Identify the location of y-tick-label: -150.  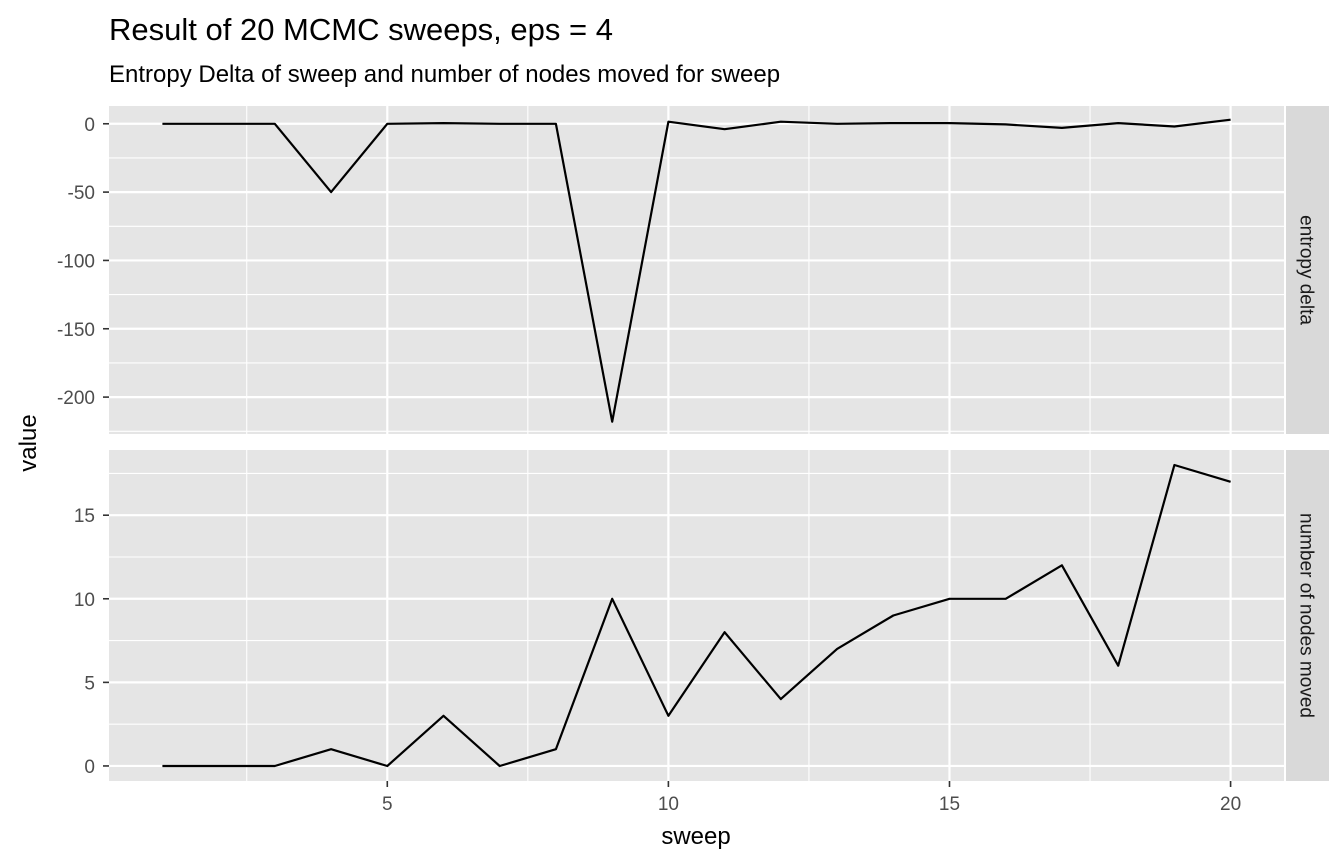
(76, 330).